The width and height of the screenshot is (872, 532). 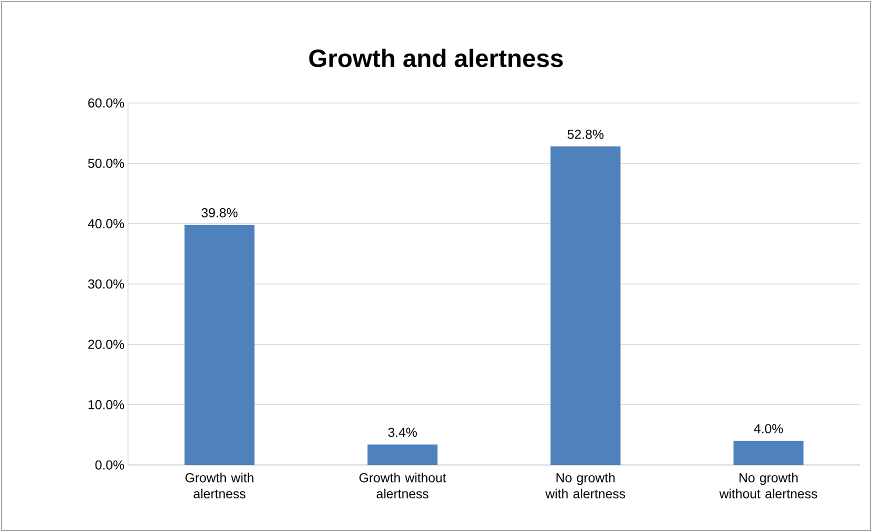 What do you see at coordinates (436, 58) in the screenshot?
I see `chart-title: Growth and alertness` at bounding box center [436, 58].